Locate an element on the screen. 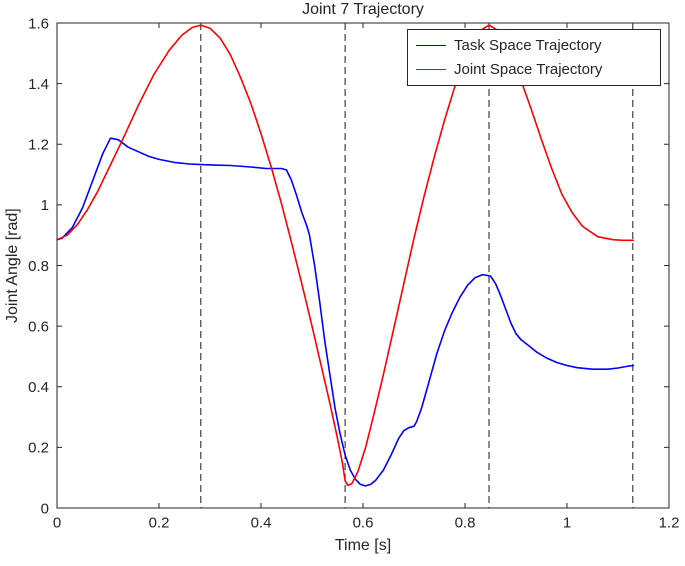 The height and width of the screenshot is (566, 685). legend-label: Task Space Trajectory is located at coordinates (528, 45).